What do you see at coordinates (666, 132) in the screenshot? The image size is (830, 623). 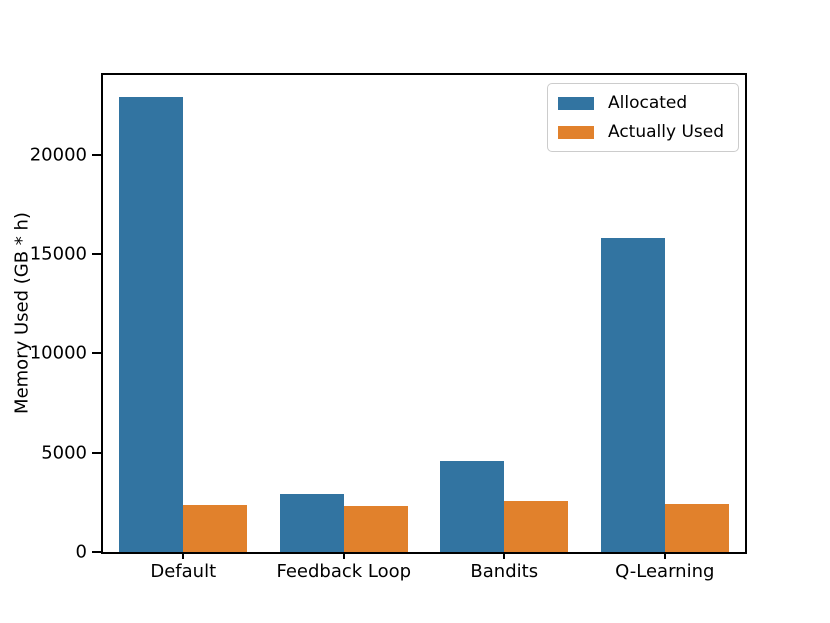 I see `legend-label-actually-used: Actually Used` at bounding box center [666, 132].